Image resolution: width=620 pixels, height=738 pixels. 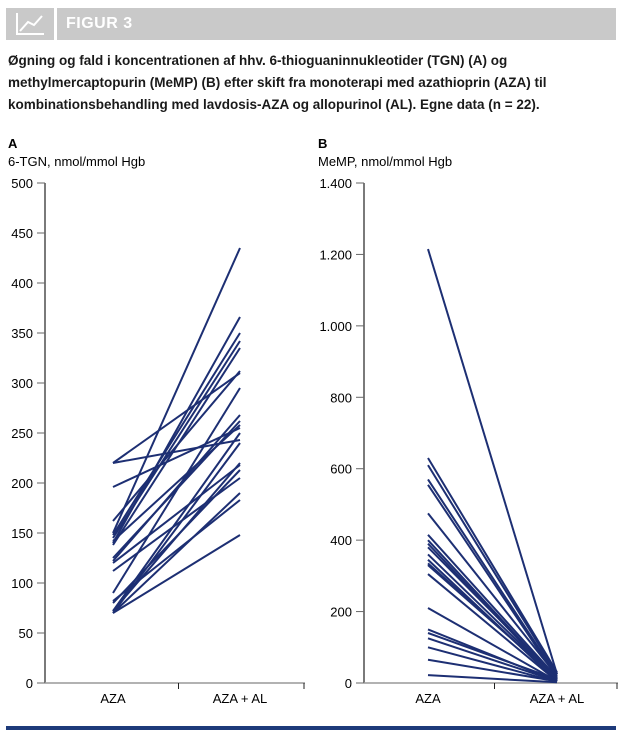 What do you see at coordinates (341, 397) in the screenshot?
I see `y-tick-label-pb: 800` at bounding box center [341, 397].